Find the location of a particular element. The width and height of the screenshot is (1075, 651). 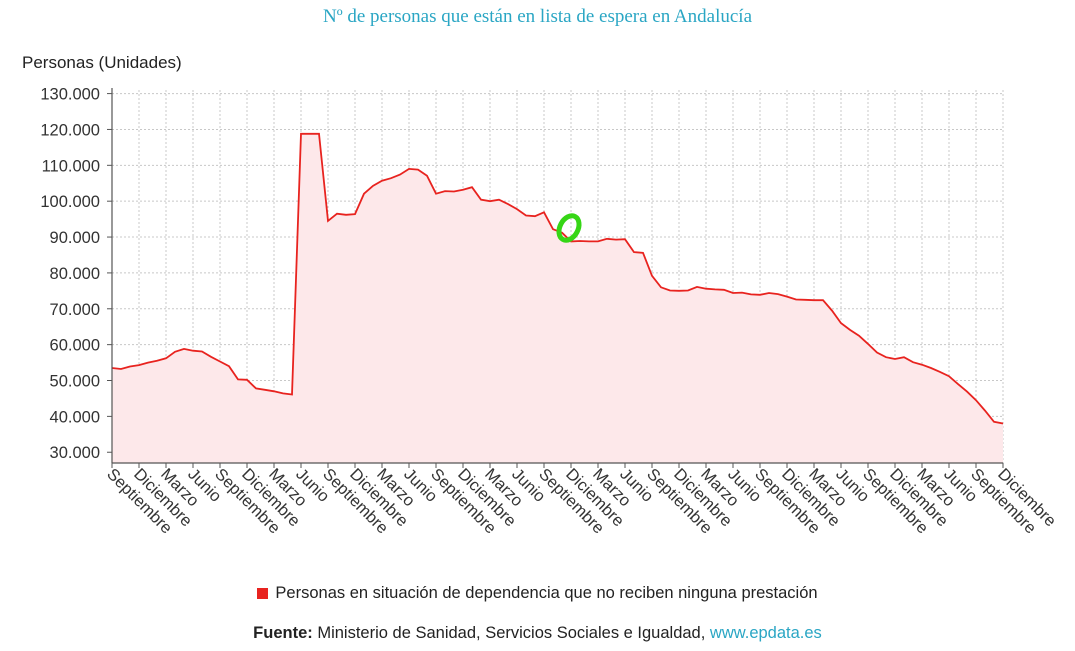

y-tick-label: 40.000 is located at coordinates (75, 417).